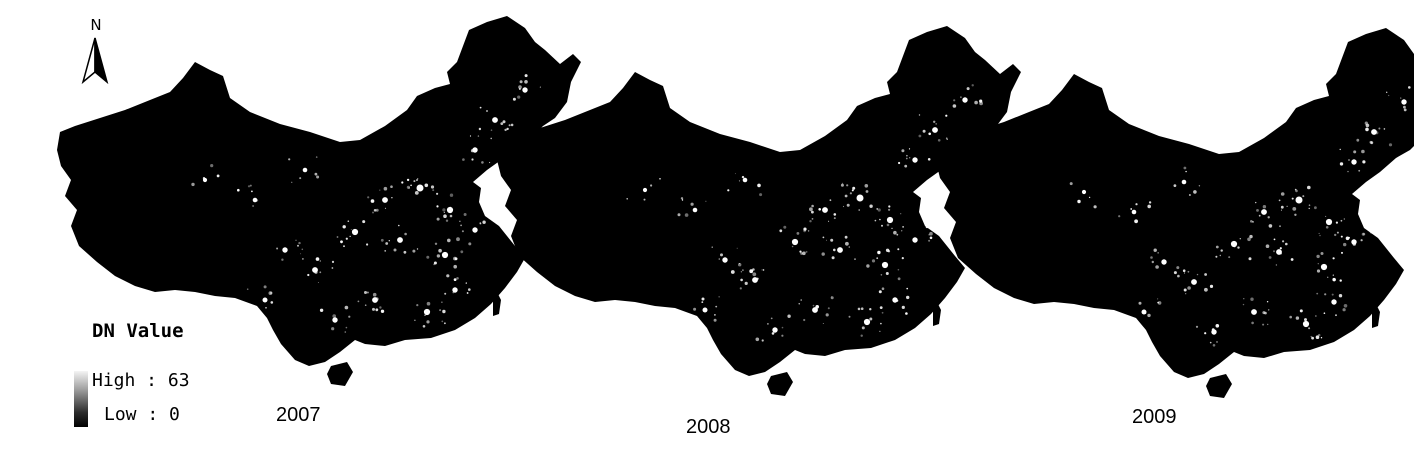  Describe the element at coordinates (366, 203) in the screenshot. I see `night-lights-2007` at that location.